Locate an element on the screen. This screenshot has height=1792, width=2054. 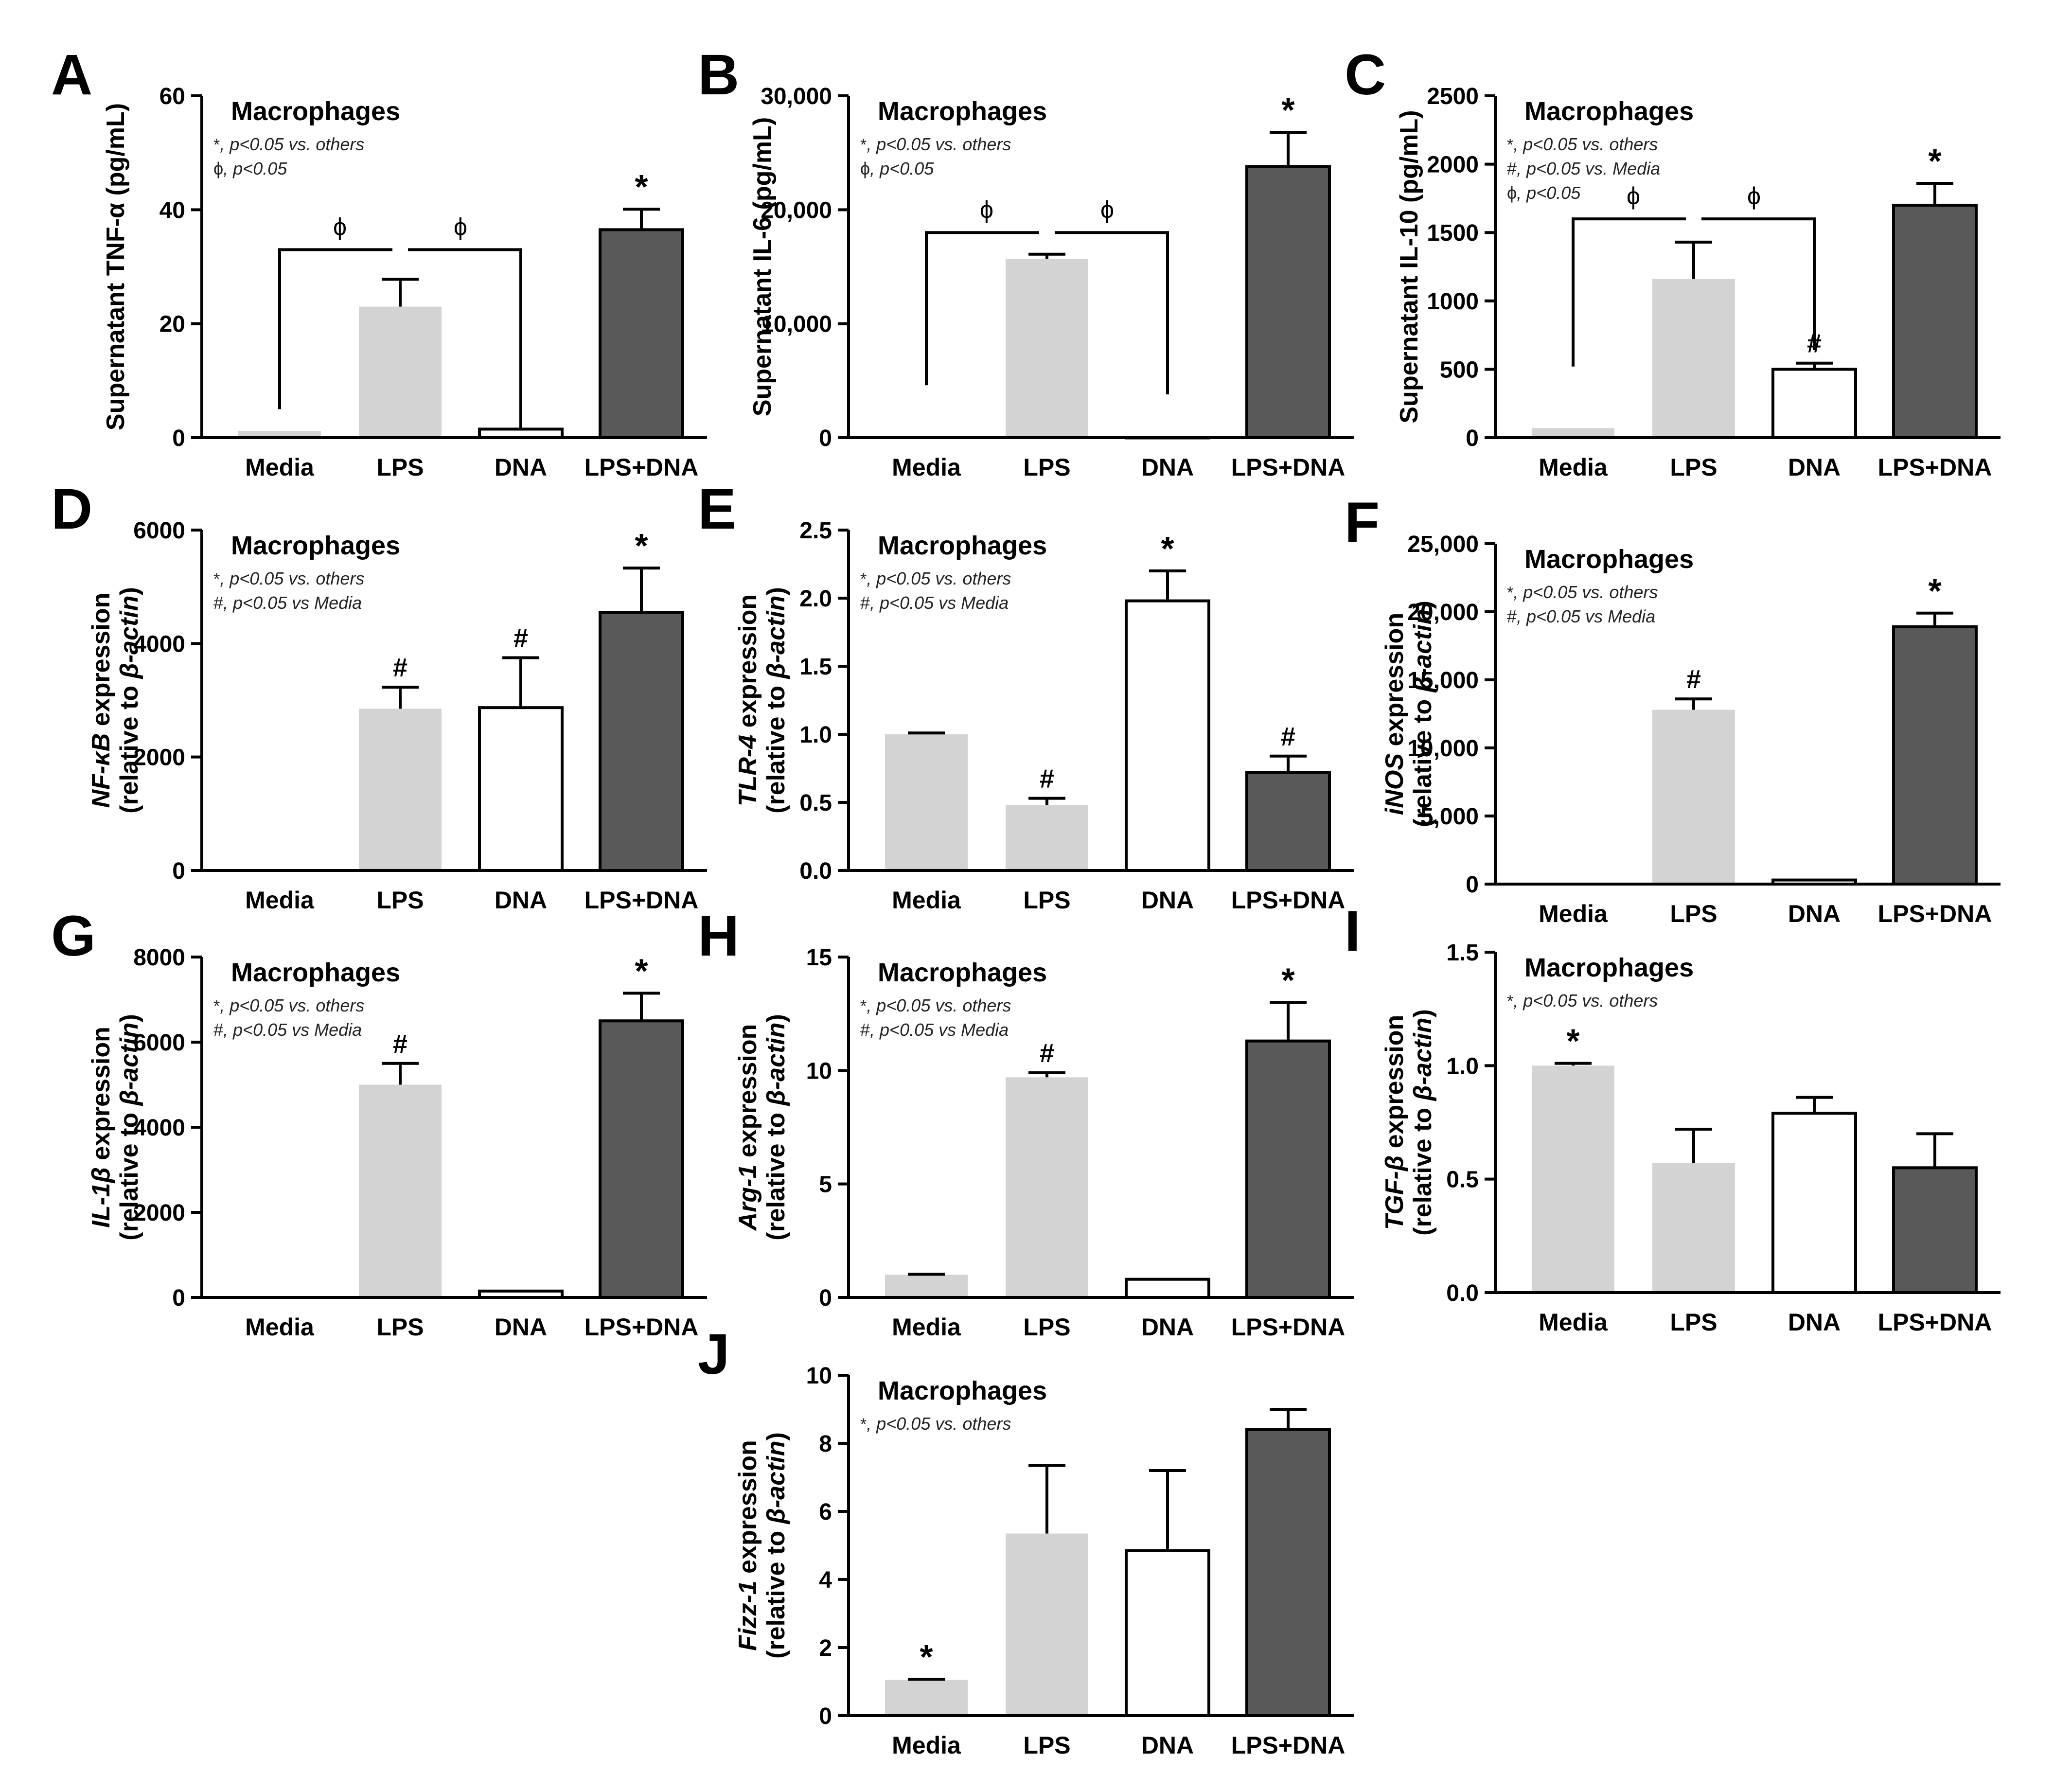
y-tick-label: 5 is located at coordinates (826, 1185).